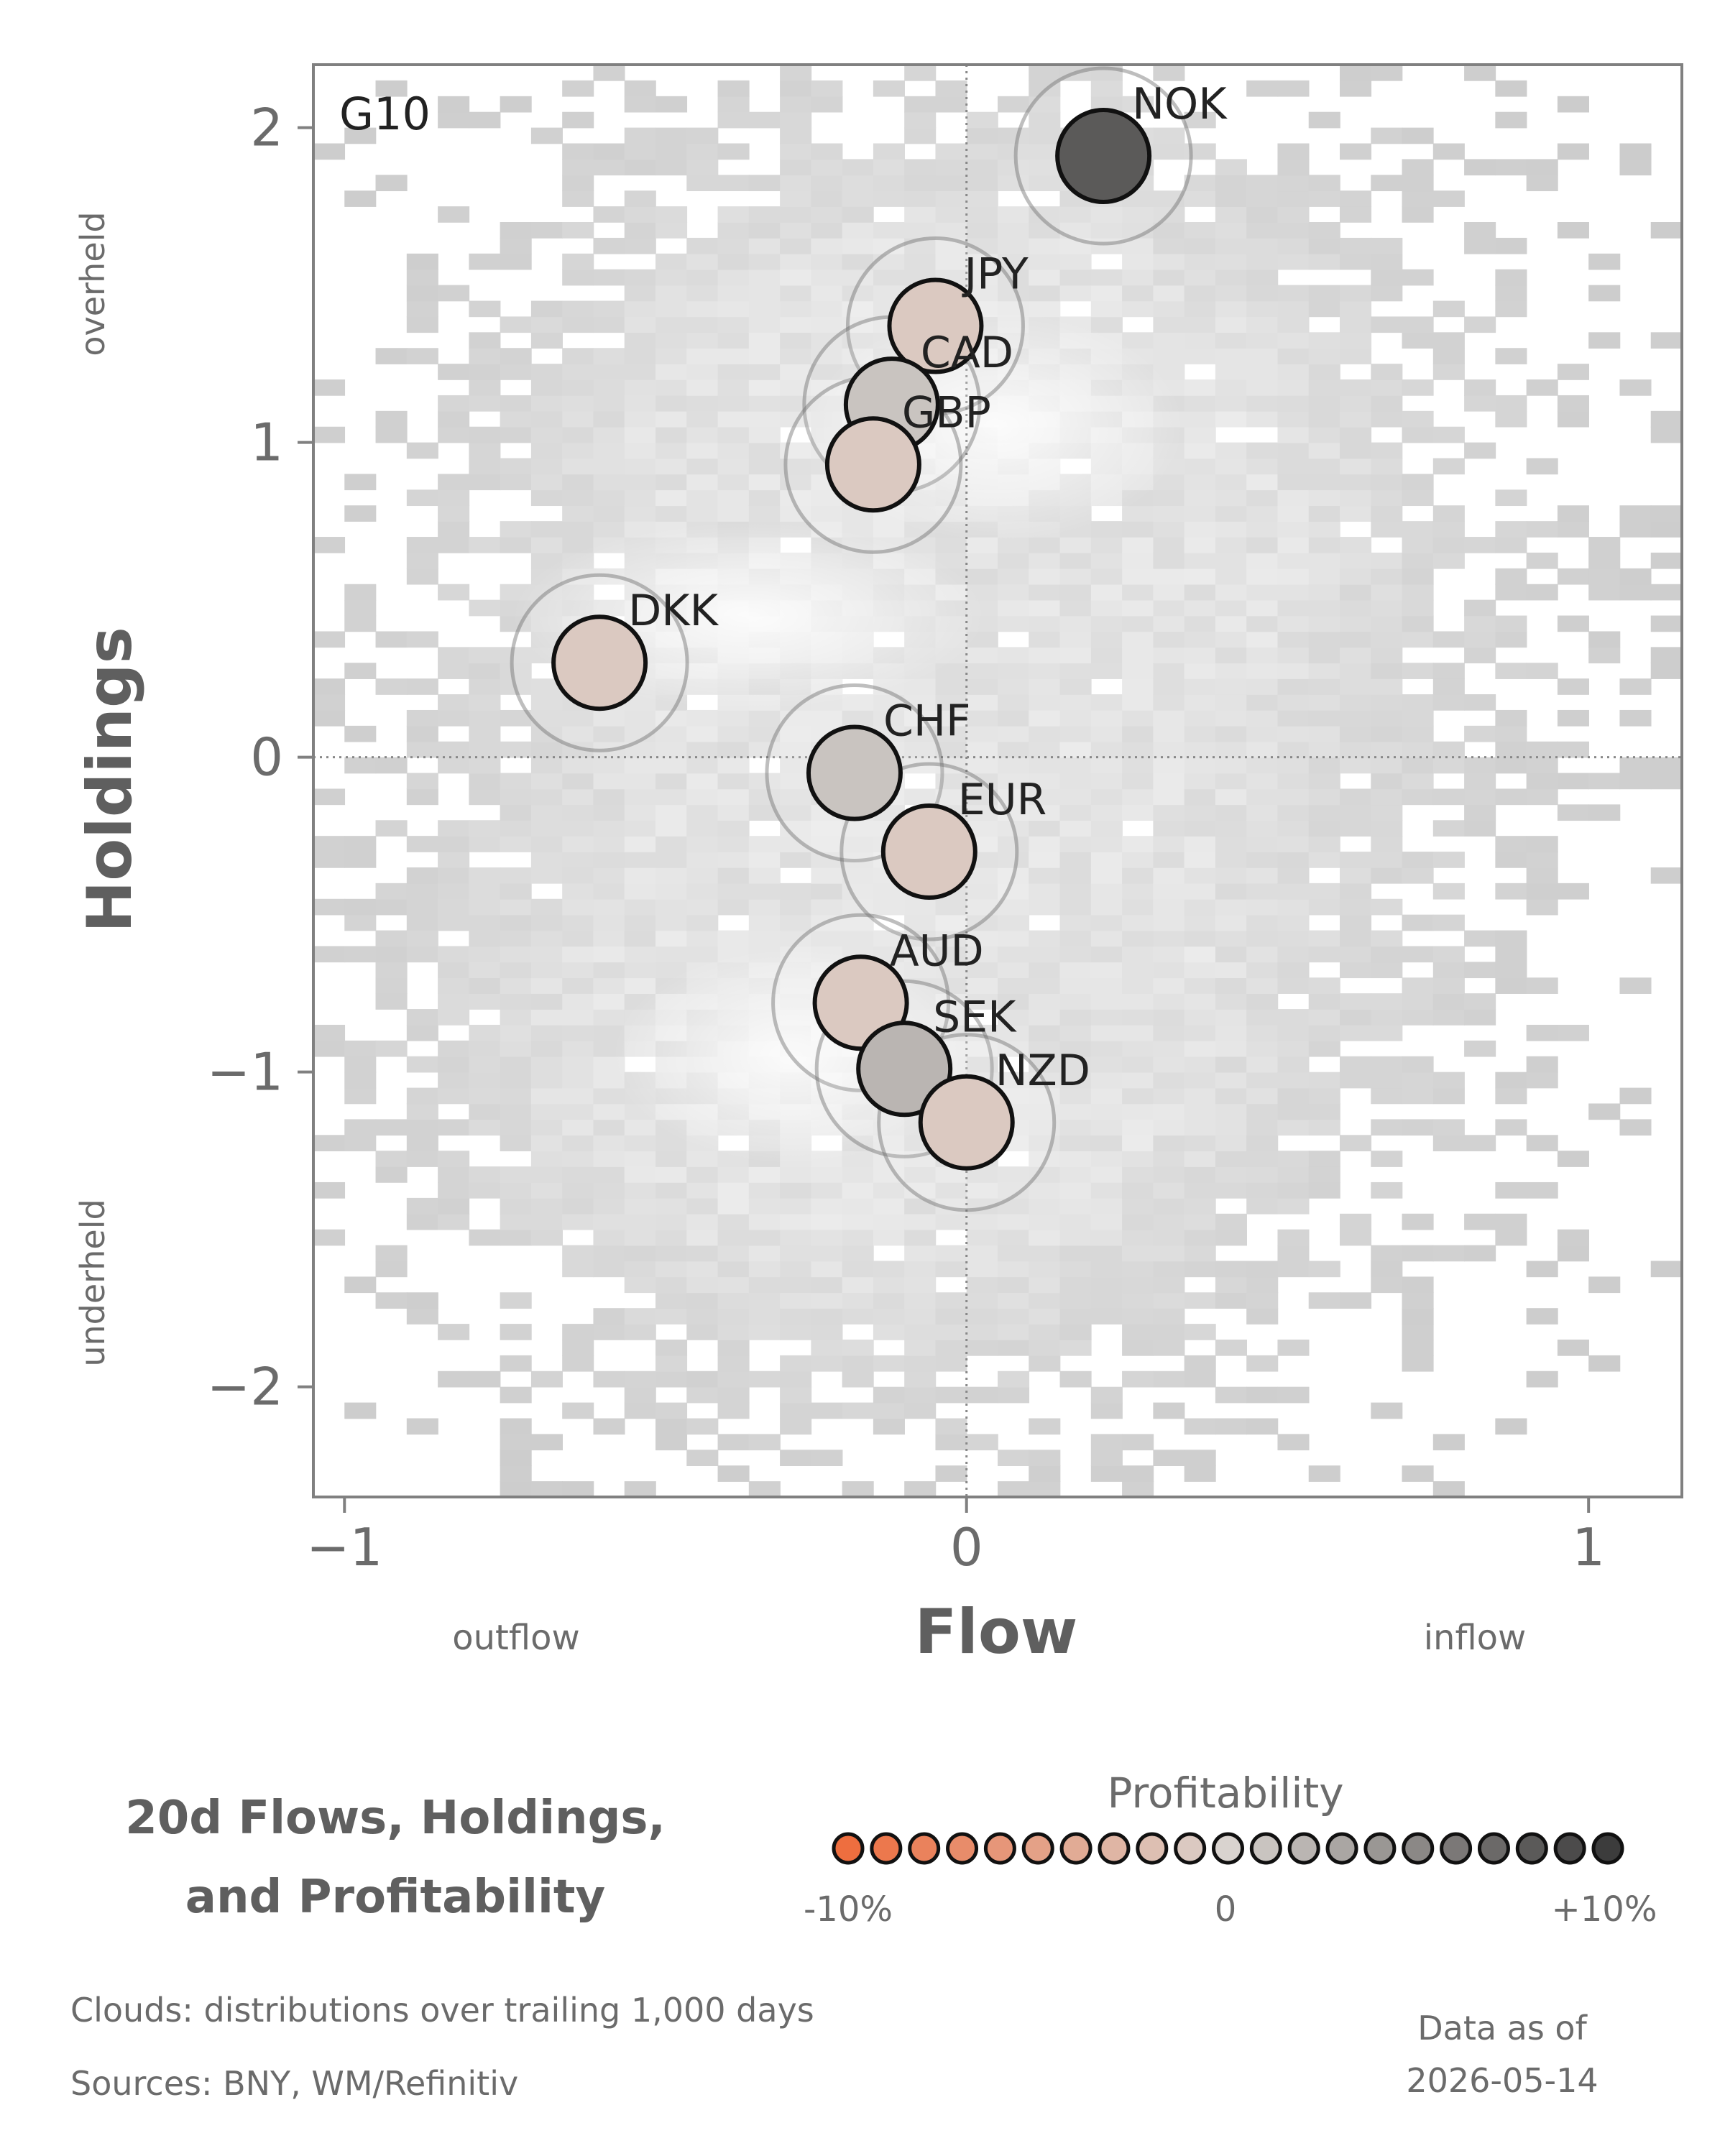 The width and height of the screenshot is (1725, 2156). Describe the element at coordinates (1231, 1395) in the screenshot. I see `cloud-cell-1970` at that location.